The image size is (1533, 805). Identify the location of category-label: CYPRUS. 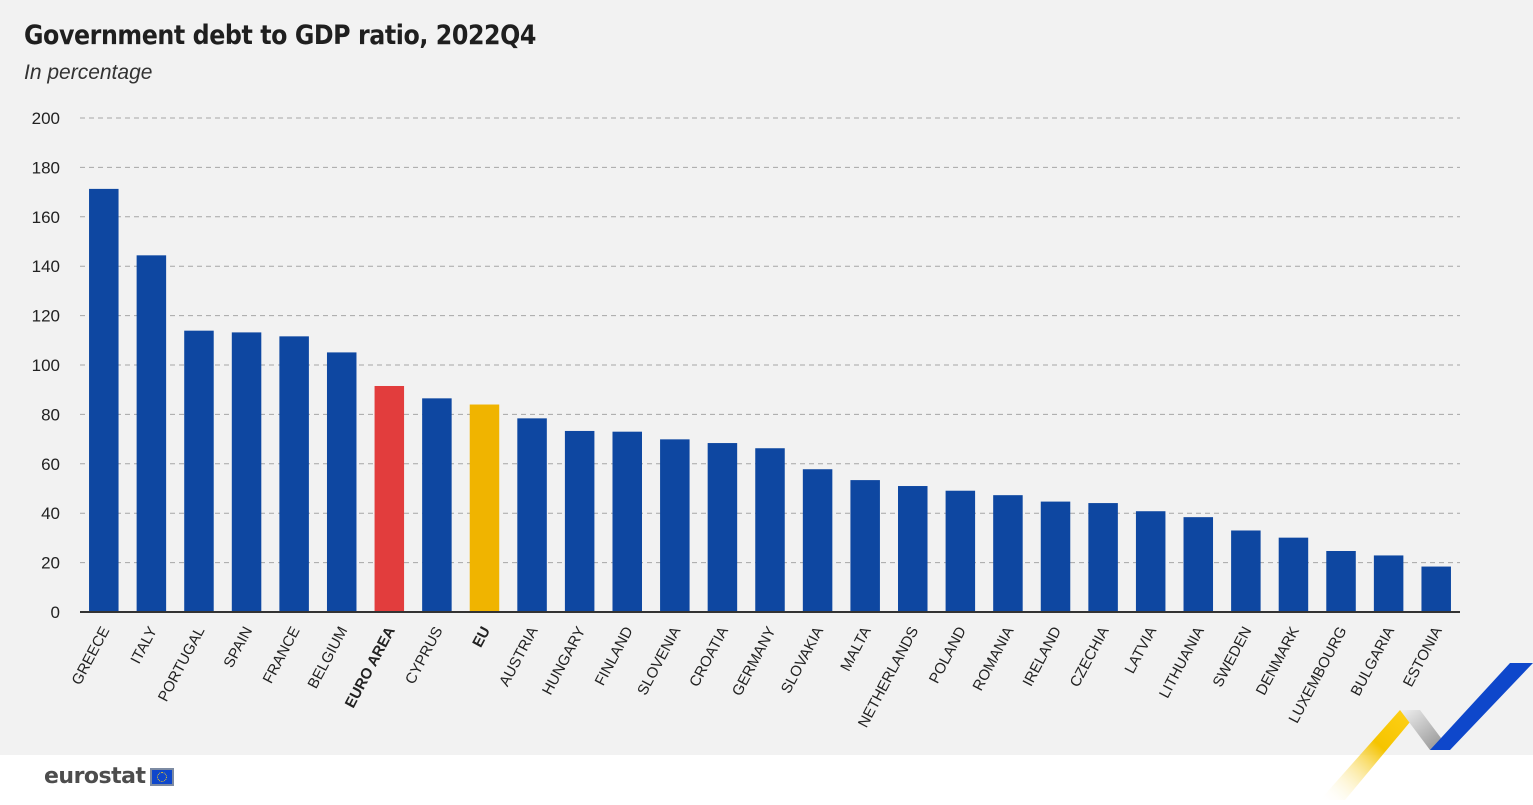
(424, 655).